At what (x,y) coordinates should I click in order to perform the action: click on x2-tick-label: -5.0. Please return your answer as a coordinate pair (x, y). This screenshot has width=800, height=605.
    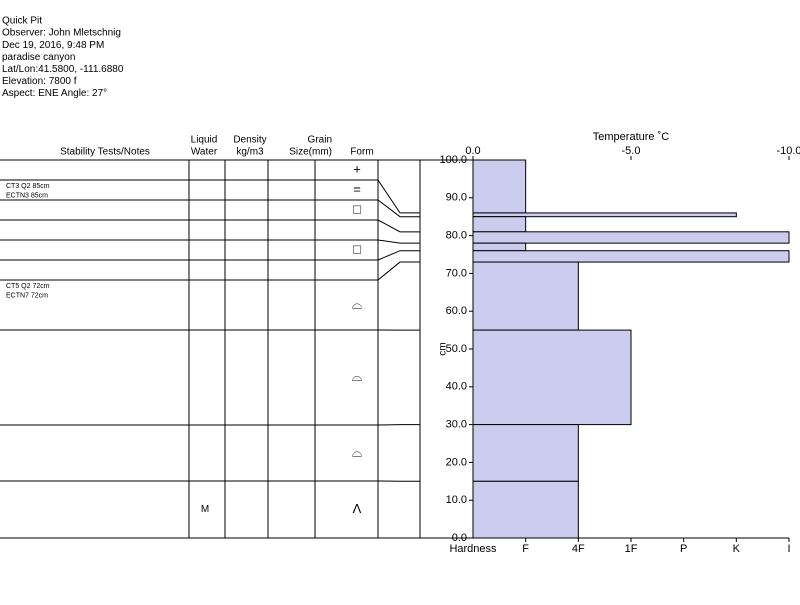
    Looking at the image, I should click on (631, 151).